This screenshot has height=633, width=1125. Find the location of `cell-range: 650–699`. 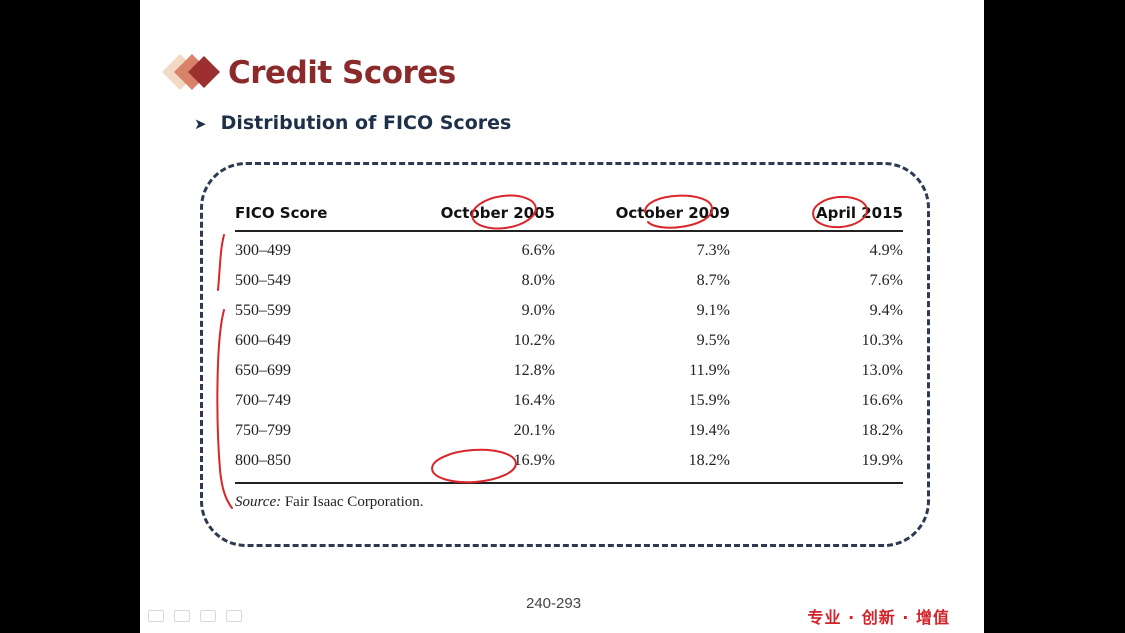

cell-range: 650–699 is located at coordinates (263, 370).